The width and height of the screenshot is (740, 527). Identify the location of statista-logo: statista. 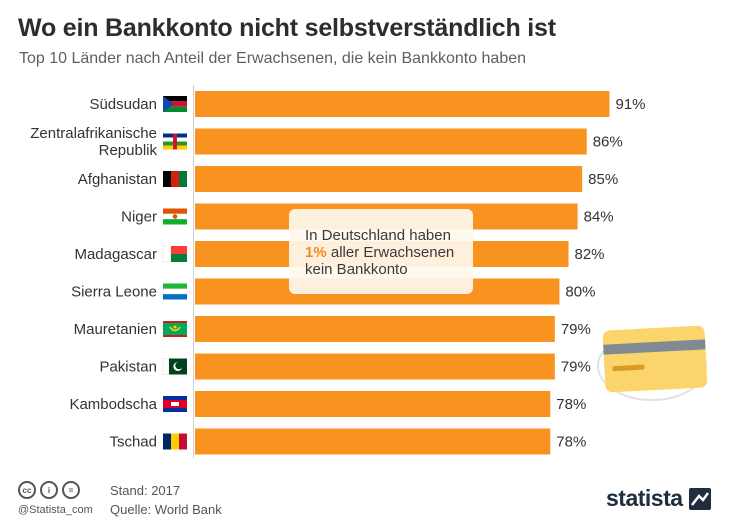
(658, 498).